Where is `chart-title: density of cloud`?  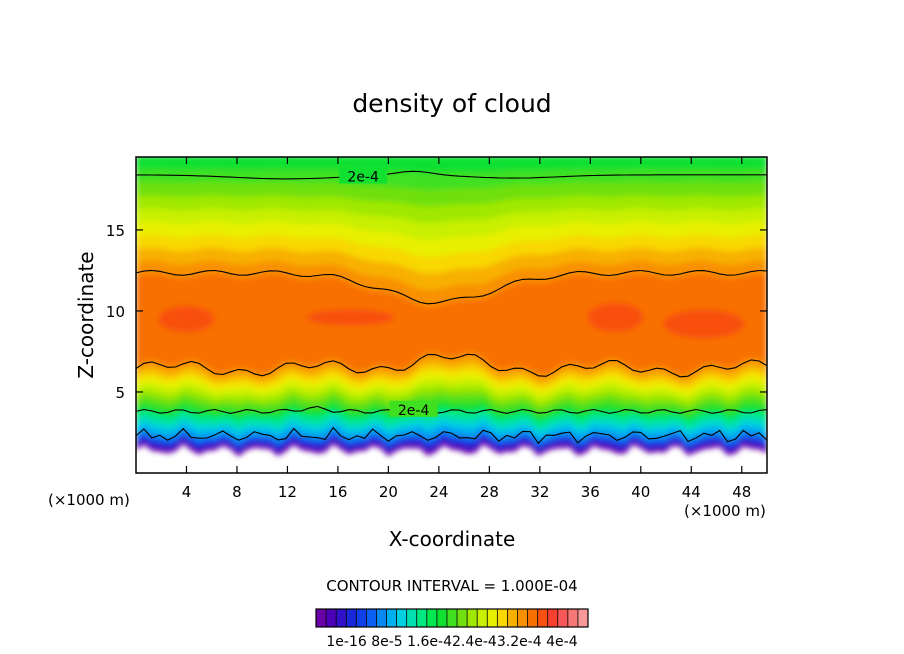 chart-title: density of cloud is located at coordinates (451, 103).